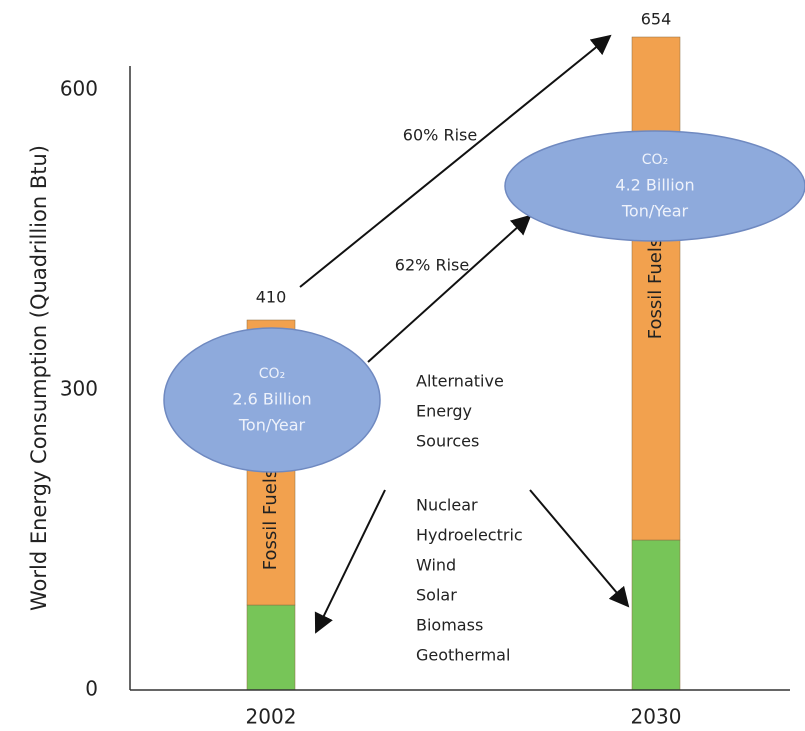  Describe the element at coordinates (79, 389) in the screenshot. I see `y-tick-label: 300` at that location.